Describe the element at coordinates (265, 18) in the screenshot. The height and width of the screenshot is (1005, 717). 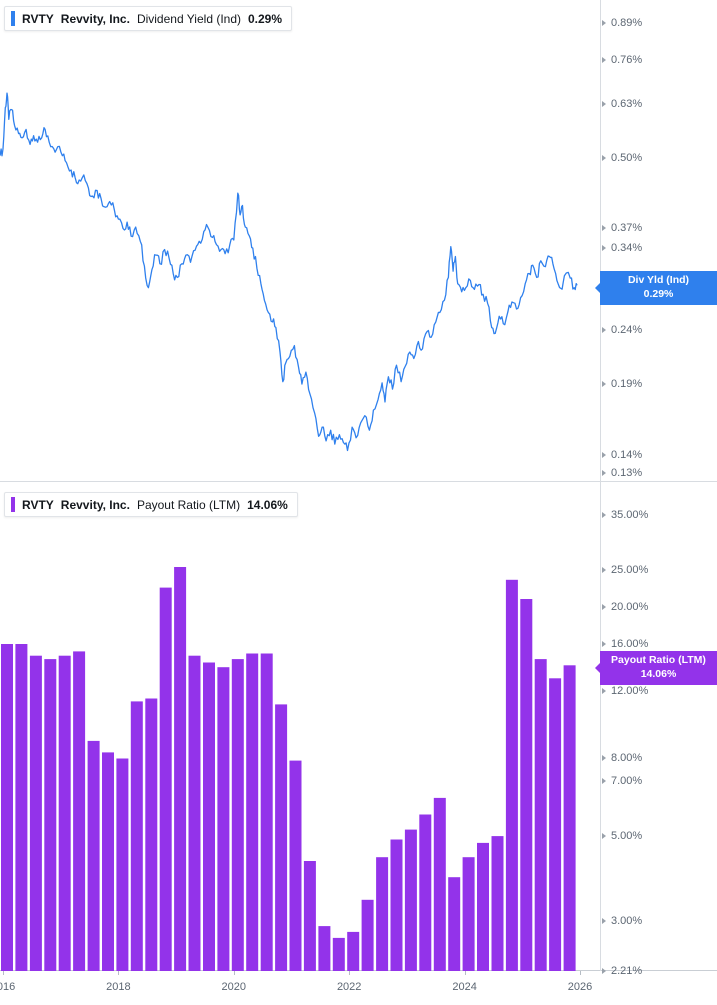
I see `metric-value: 0.29%` at that location.